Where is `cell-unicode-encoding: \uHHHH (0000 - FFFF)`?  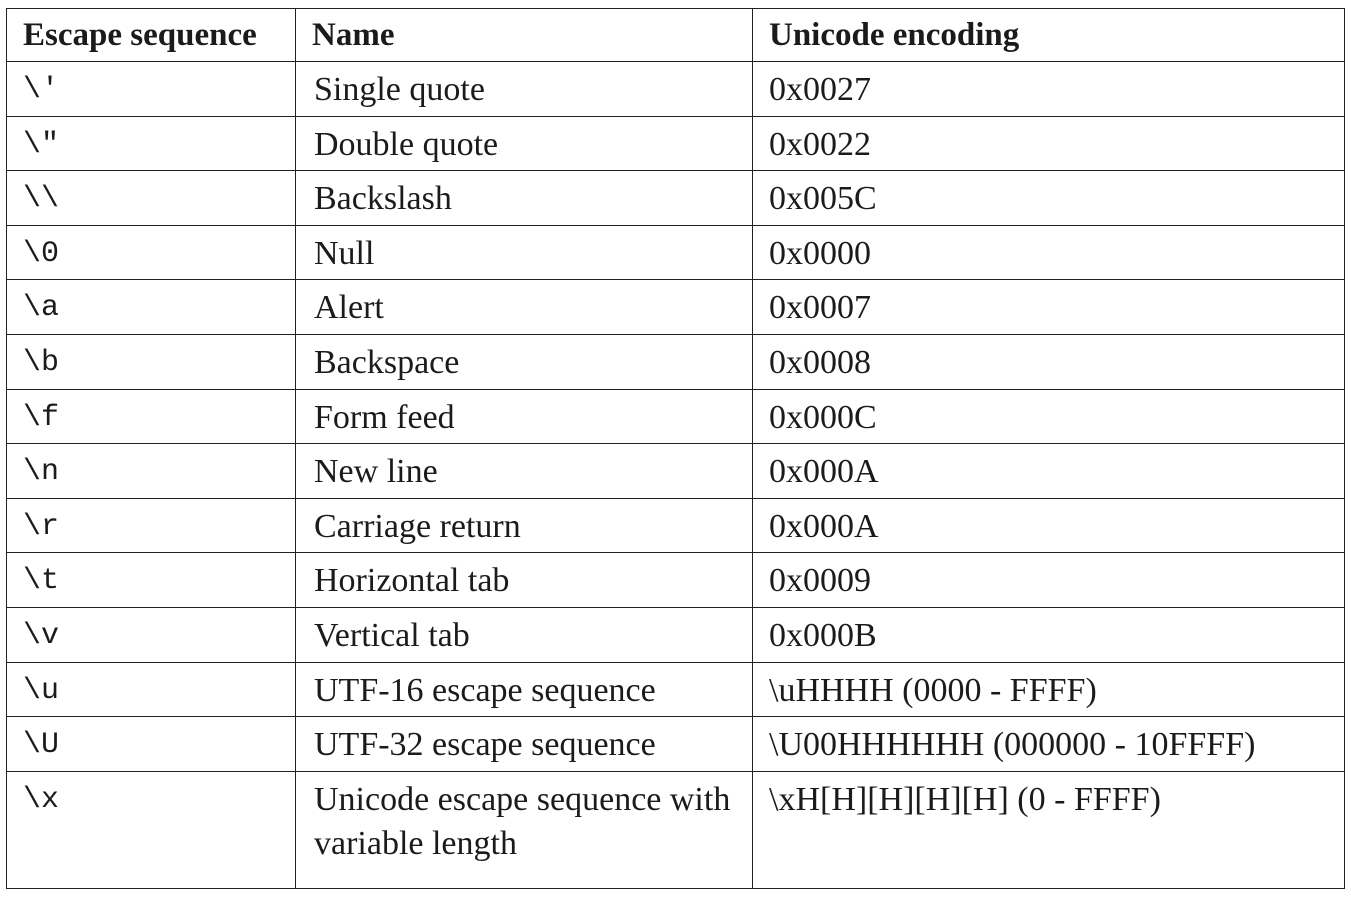 cell-unicode-encoding: \uHHHH (0000 - FFFF) is located at coordinates (1048, 689).